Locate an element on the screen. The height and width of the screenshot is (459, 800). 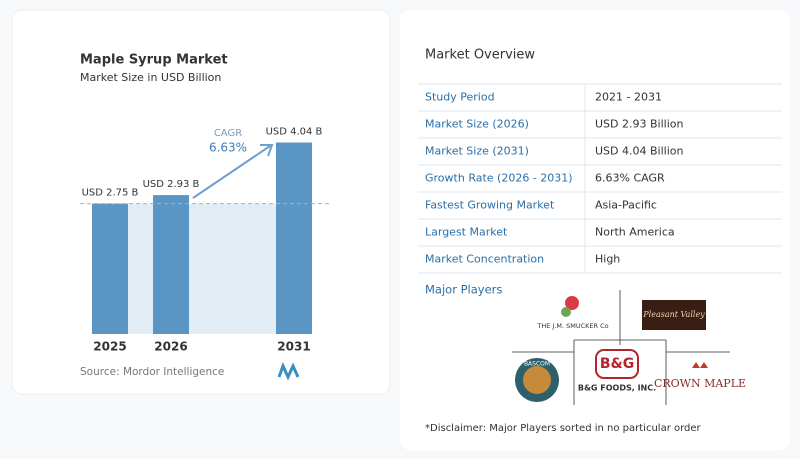
chart-subtitle: Market Size in USD Billion is located at coordinates (150, 77).